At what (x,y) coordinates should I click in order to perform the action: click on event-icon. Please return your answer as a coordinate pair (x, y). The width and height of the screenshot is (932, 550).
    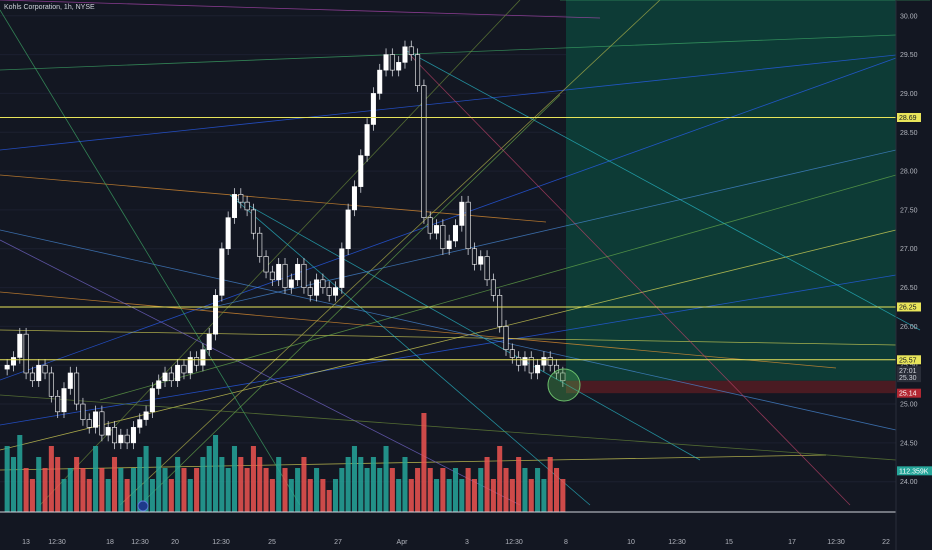
    Looking at the image, I should click on (143, 506).